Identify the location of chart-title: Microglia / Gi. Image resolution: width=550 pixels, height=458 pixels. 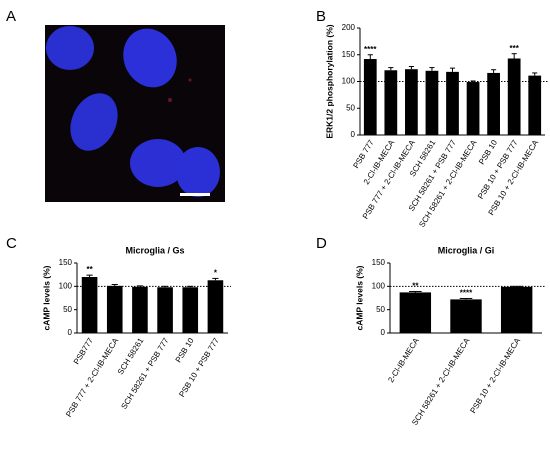
(466, 250).